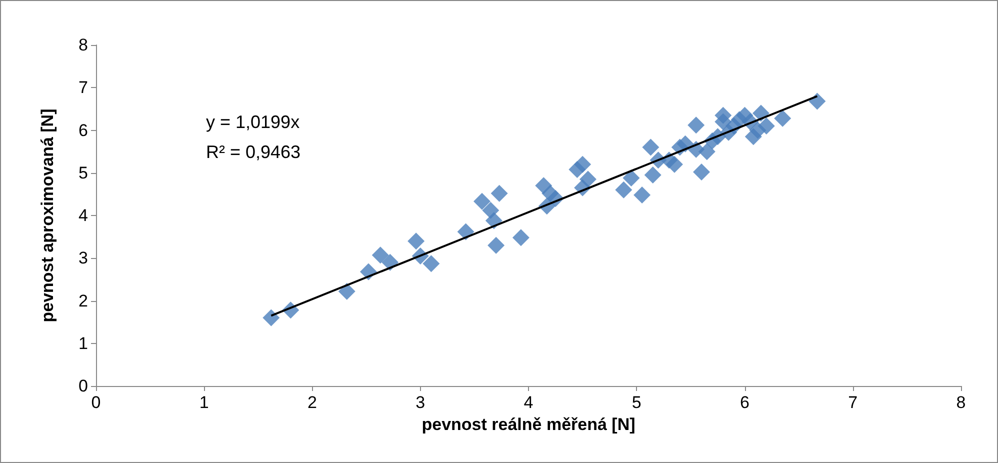 The width and height of the screenshot is (998, 463). I want to click on y-tick-label: 5, so click(83, 172).